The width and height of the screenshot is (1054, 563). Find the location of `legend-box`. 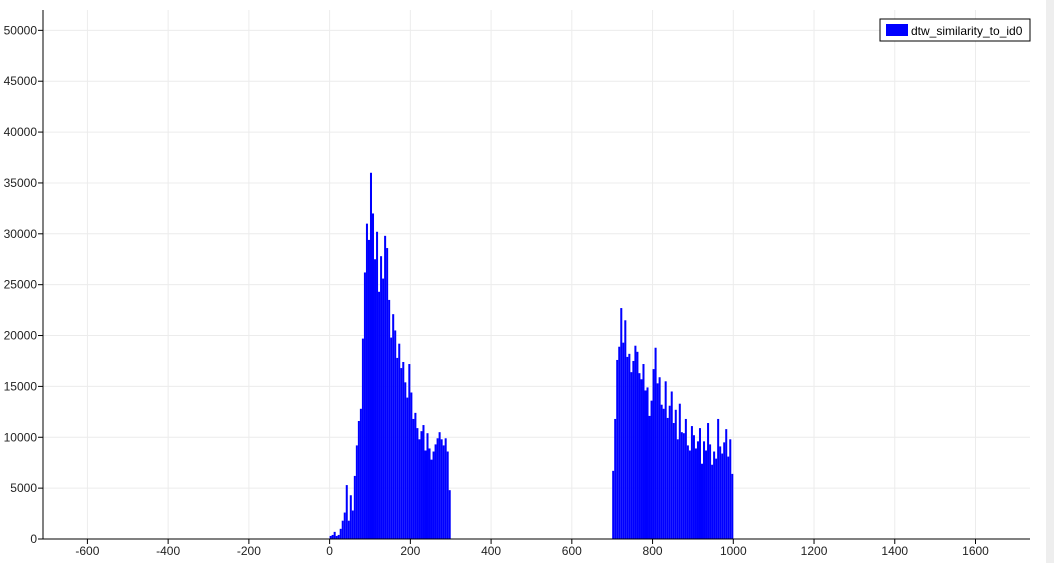

legend-box is located at coordinates (955, 30).